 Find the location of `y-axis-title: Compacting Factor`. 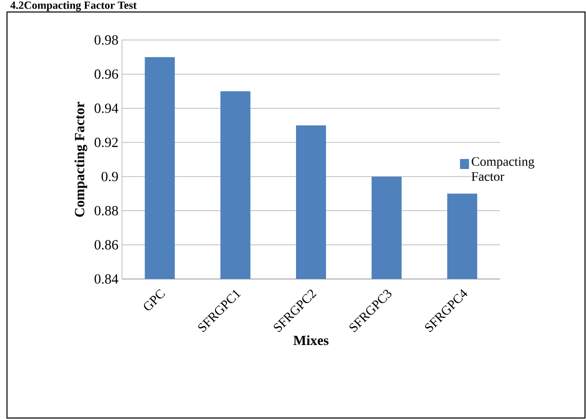

y-axis-title: Compacting Factor is located at coordinates (81, 159).